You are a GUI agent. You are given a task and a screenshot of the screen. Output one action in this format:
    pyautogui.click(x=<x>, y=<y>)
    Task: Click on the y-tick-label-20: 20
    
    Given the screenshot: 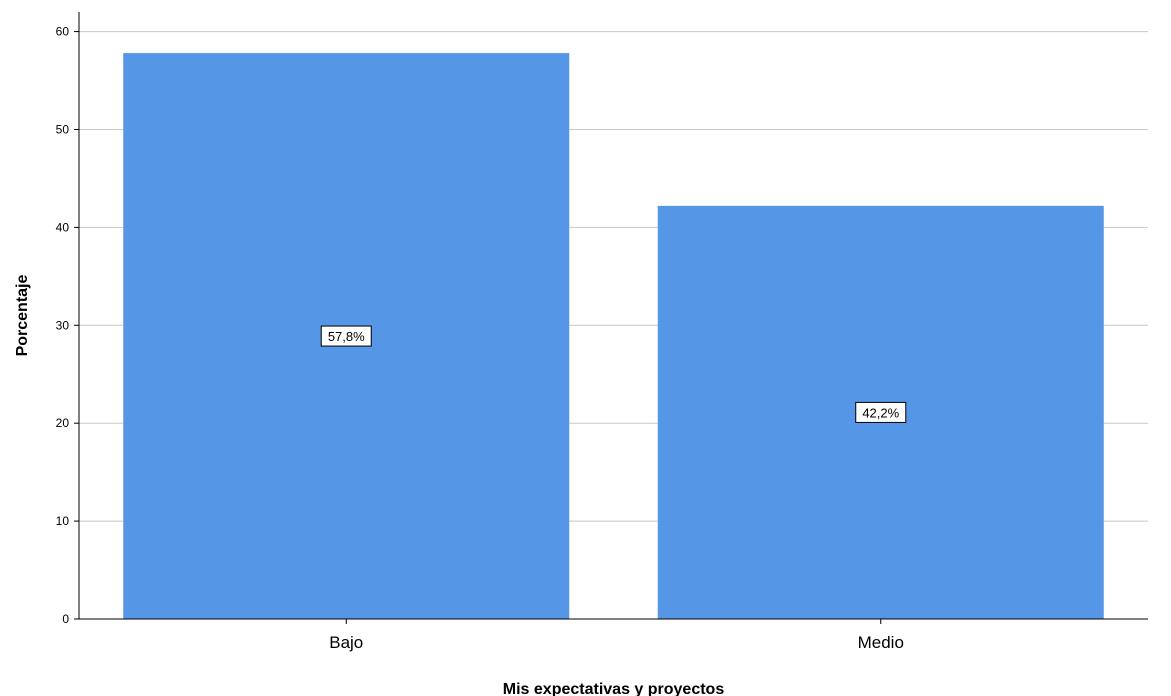 What is the action you would take?
    pyautogui.click(x=63, y=423)
    